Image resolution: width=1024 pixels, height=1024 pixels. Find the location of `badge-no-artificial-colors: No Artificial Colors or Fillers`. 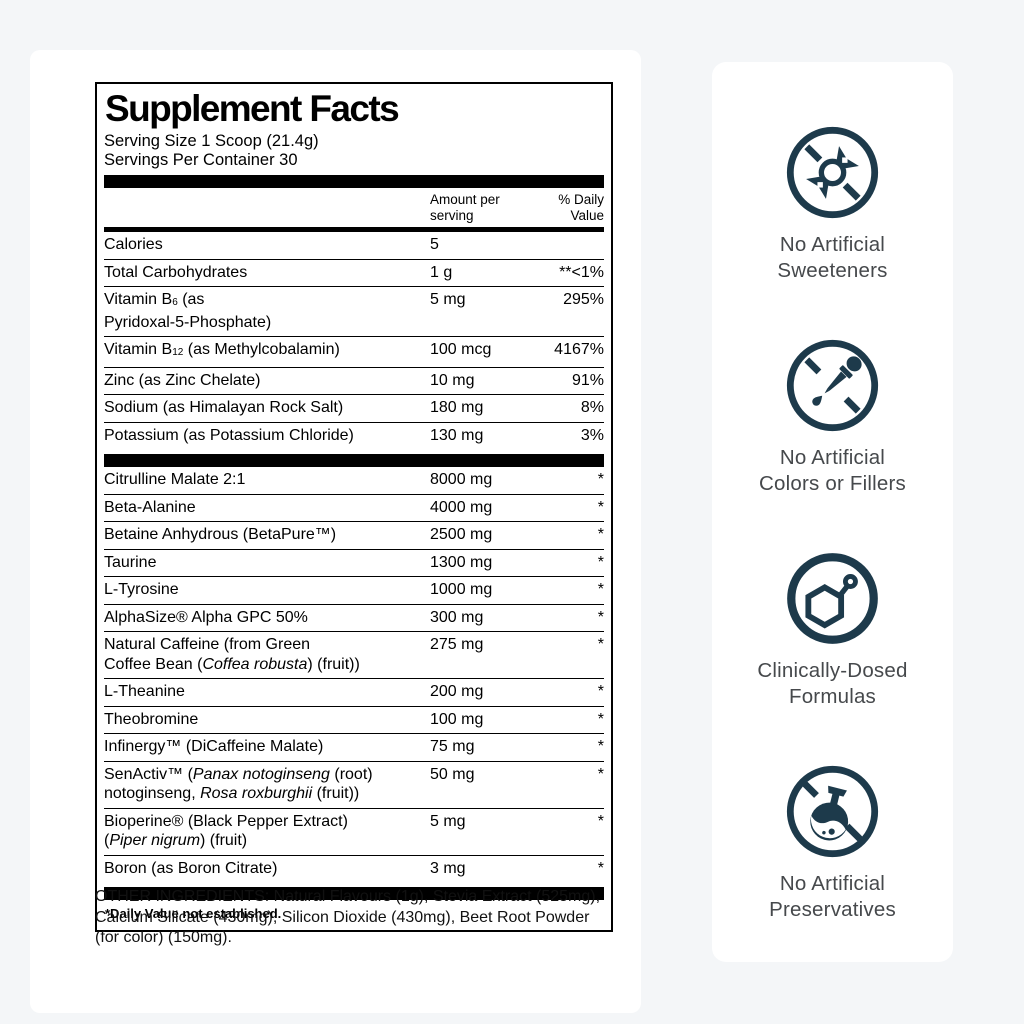

badge-no-artificial-colors: No Artificial Colors or Fillers is located at coordinates (832, 416).